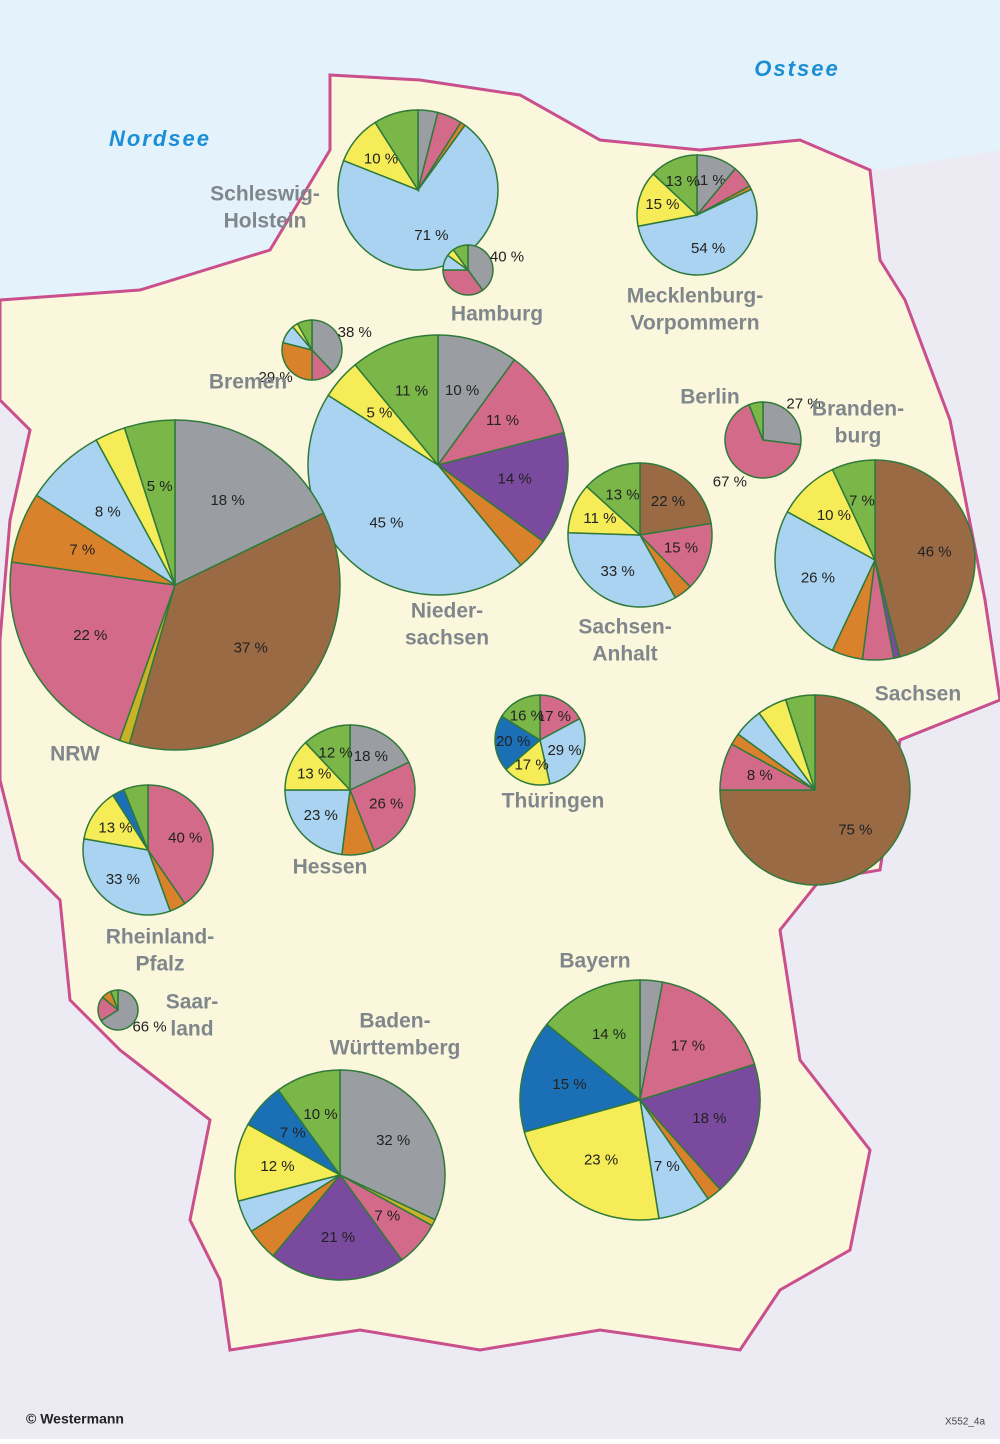  What do you see at coordinates (730, 482) in the screenshot?
I see `slice-label: 67 %` at bounding box center [730, 482].